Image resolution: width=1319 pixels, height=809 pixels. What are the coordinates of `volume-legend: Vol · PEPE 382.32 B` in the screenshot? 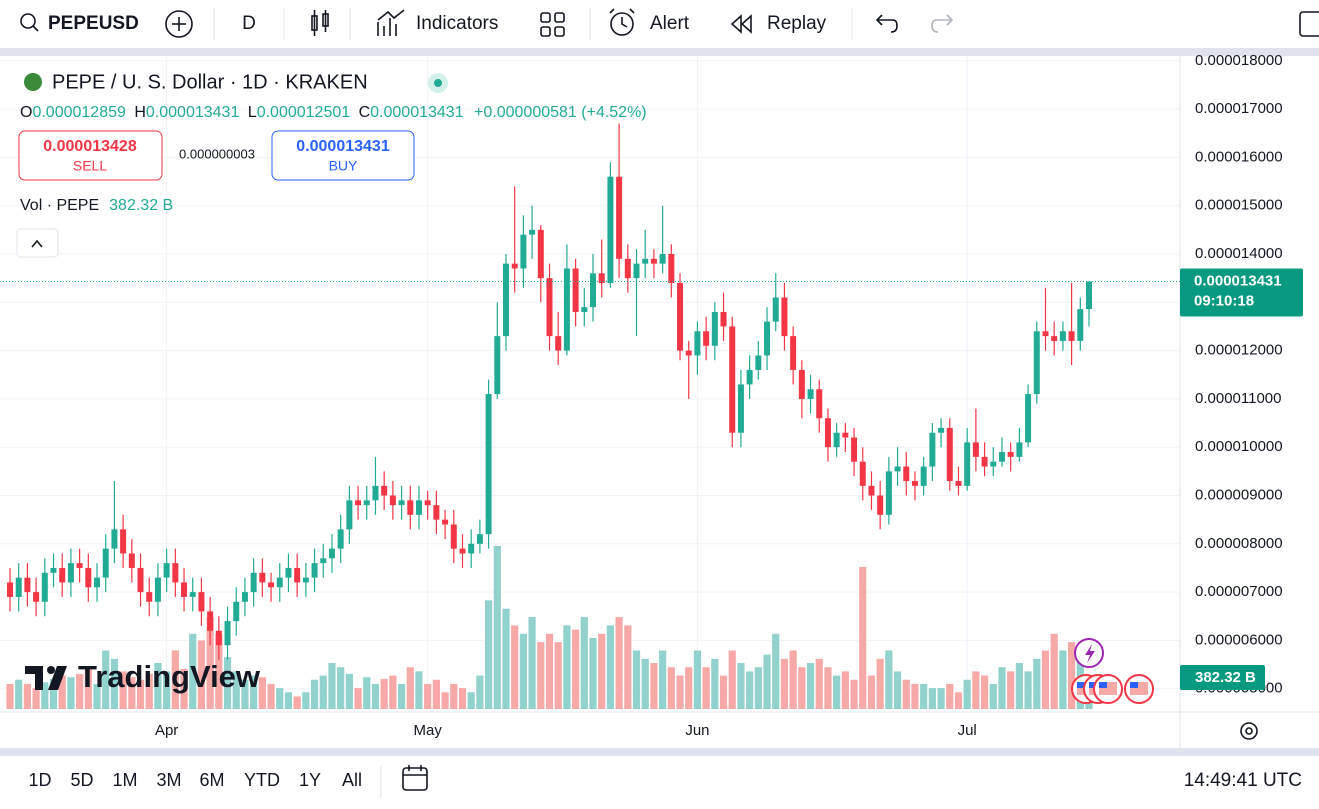 It's located at (96, 205).